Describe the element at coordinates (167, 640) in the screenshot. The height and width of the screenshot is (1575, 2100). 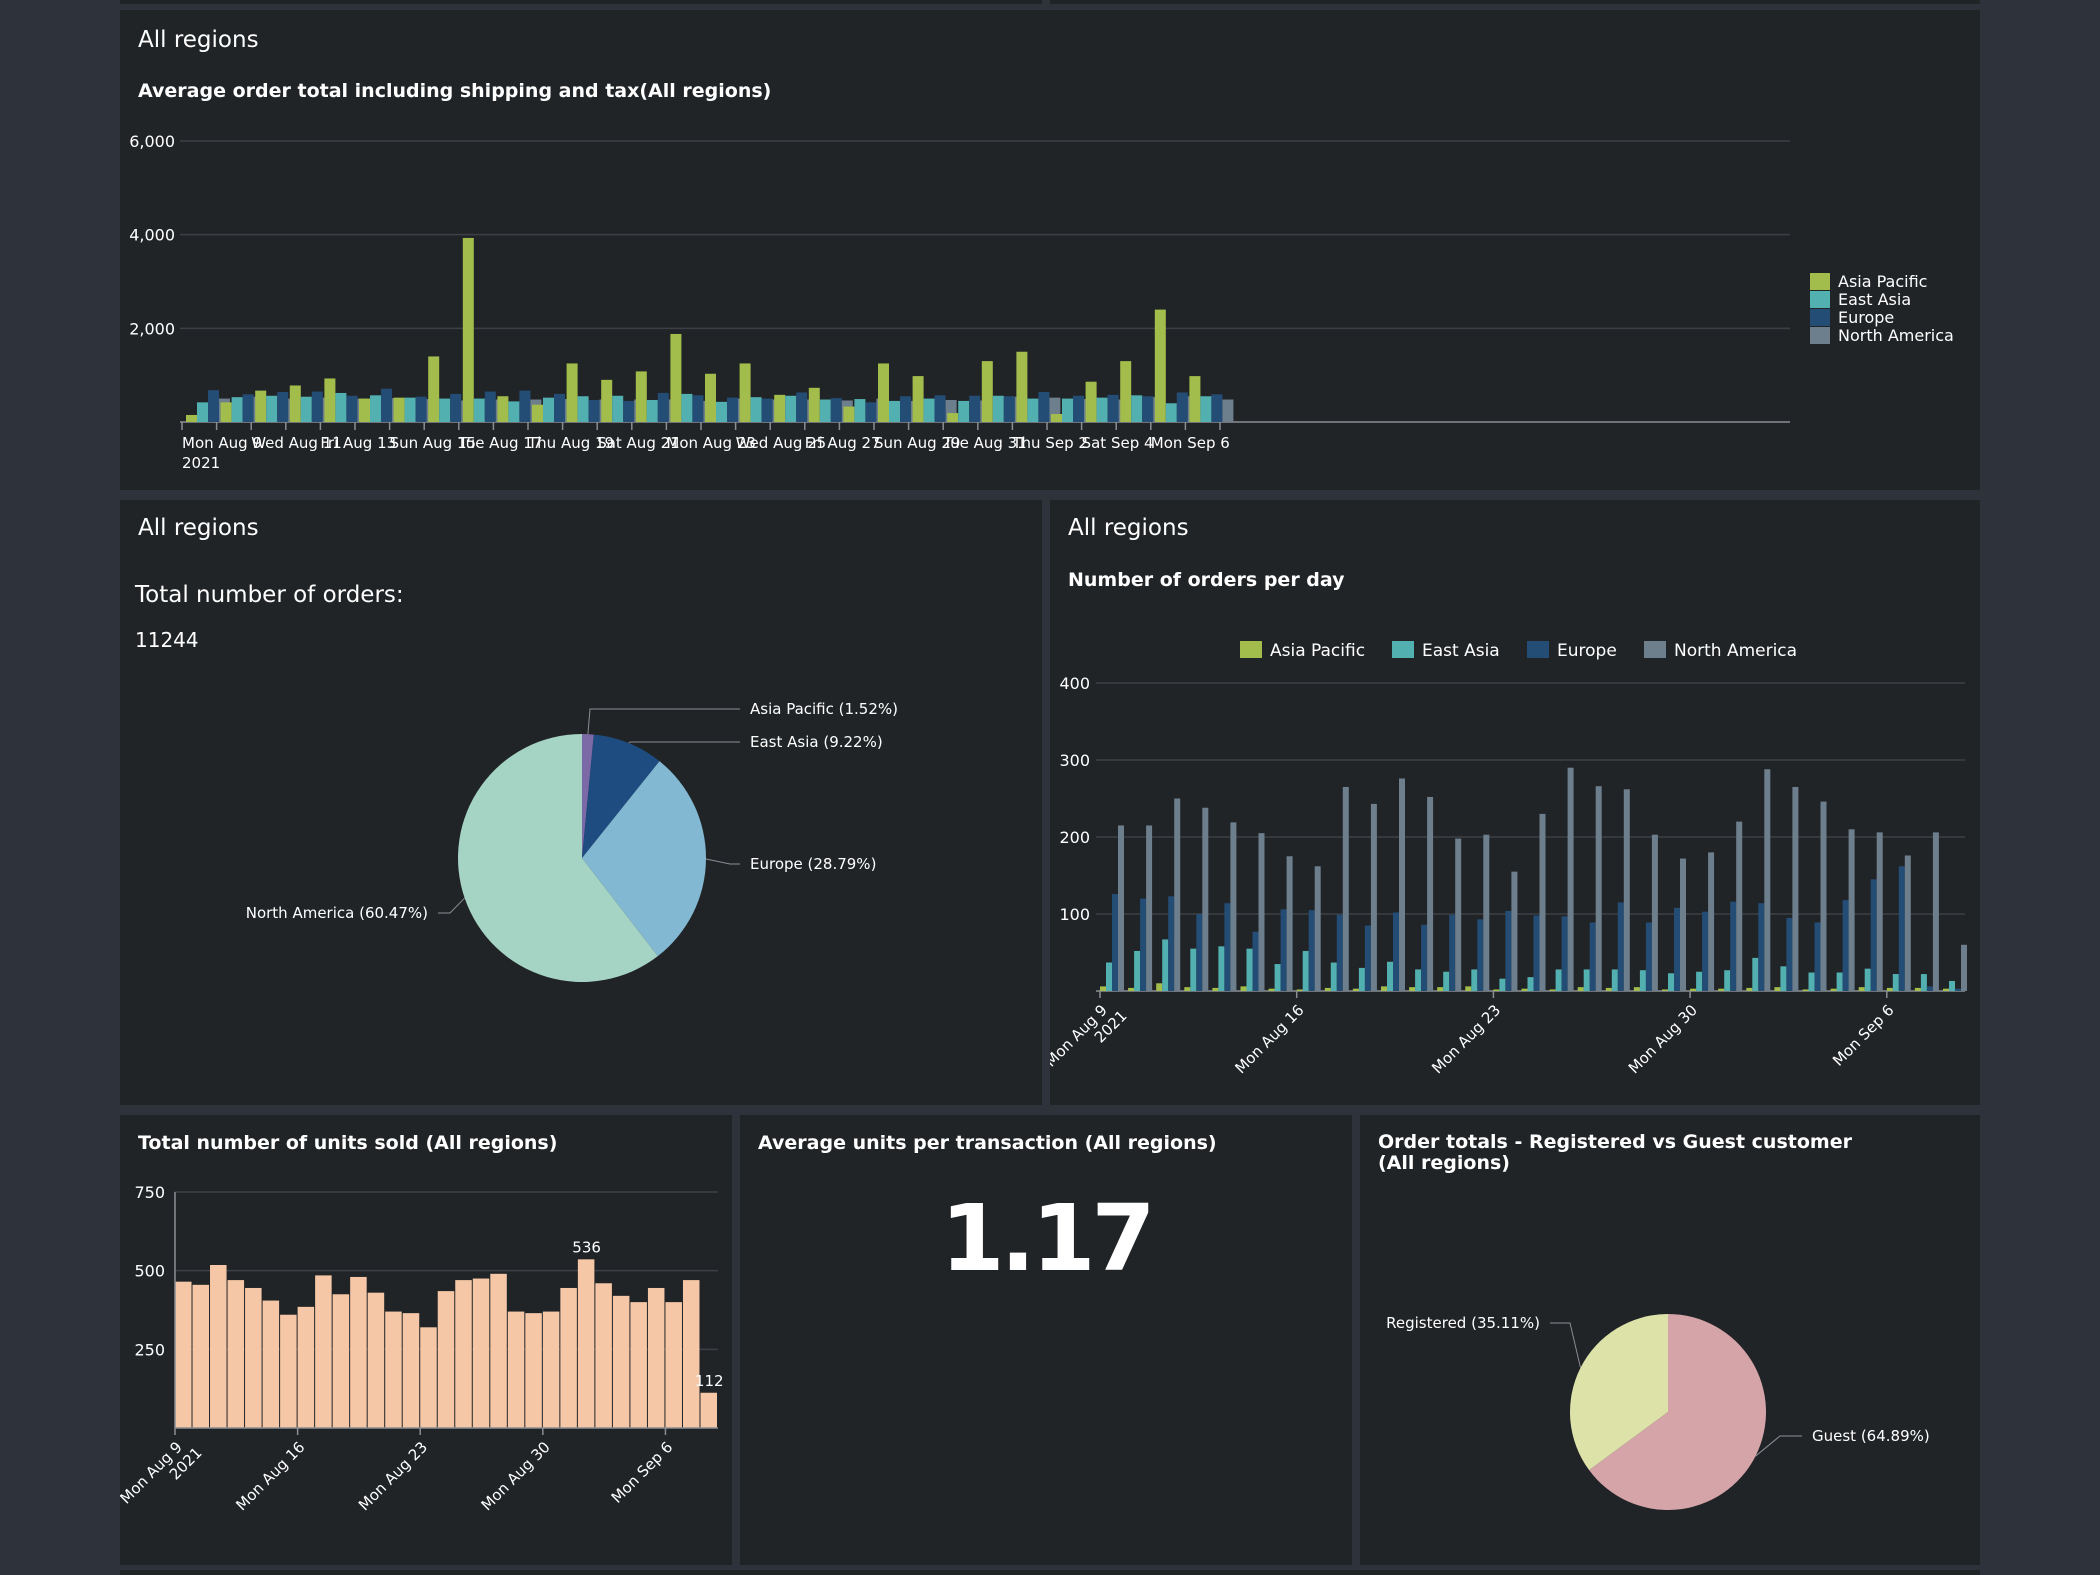
I see `total-orders-value: 11244` at that location.